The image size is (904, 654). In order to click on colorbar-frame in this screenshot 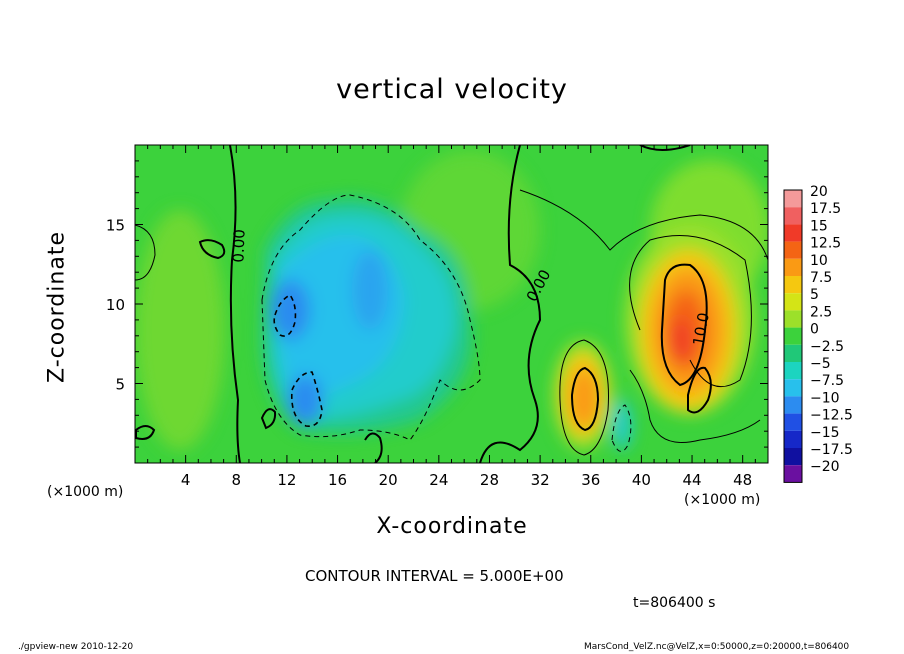, I will do `click(793, 336)`.